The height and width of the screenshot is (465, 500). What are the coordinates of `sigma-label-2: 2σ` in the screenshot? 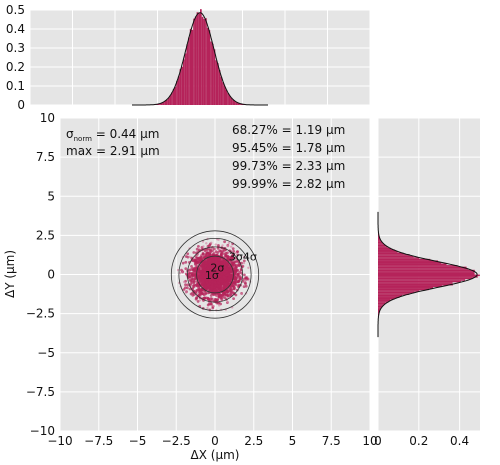 It's located at (217, 267).